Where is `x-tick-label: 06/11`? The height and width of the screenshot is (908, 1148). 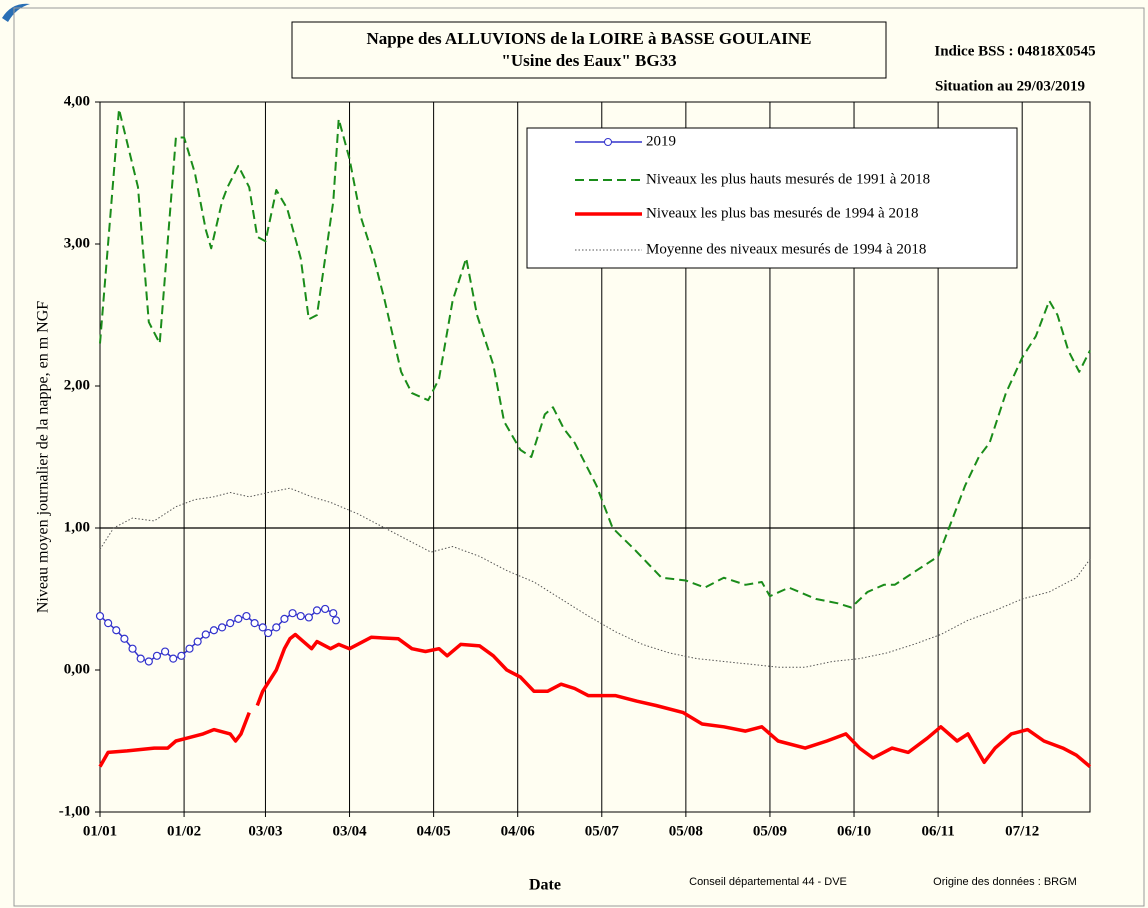
x-tick-label: 06/11 is located at coordinates (937, 831).